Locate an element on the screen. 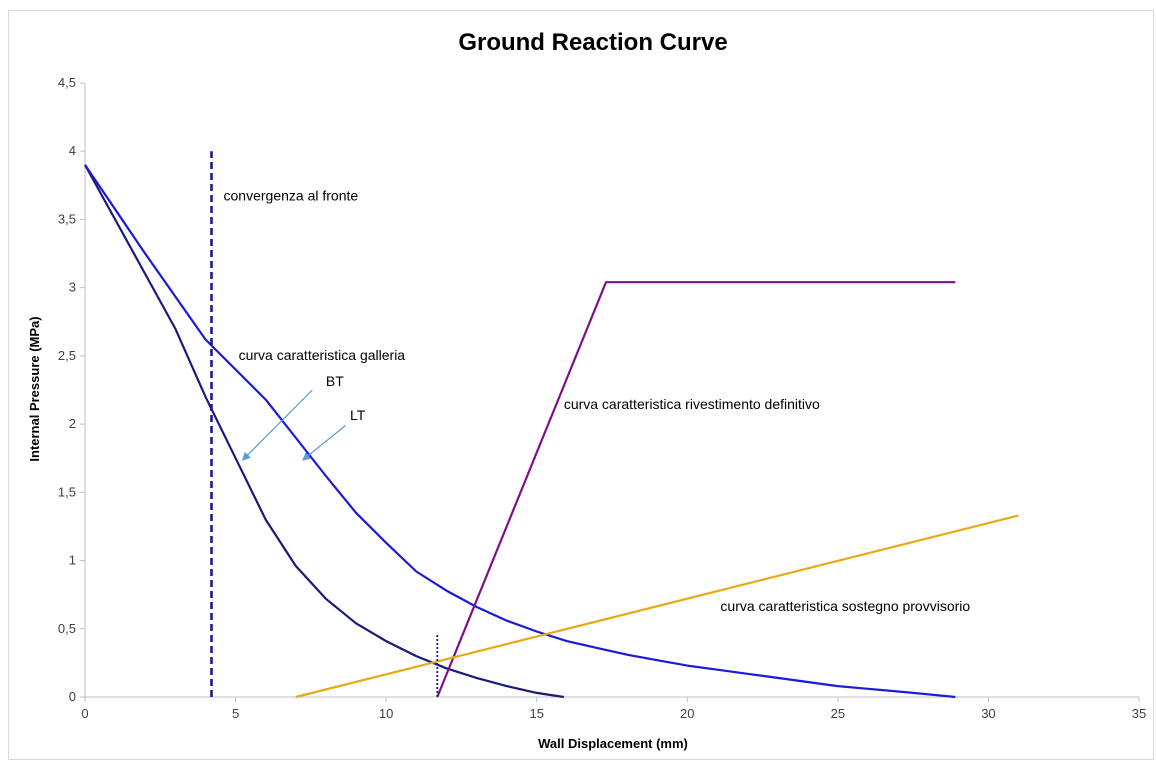 This screenshot has width=1156, height=762. x-tick-label: 15 is located at coordinates (536, 713).